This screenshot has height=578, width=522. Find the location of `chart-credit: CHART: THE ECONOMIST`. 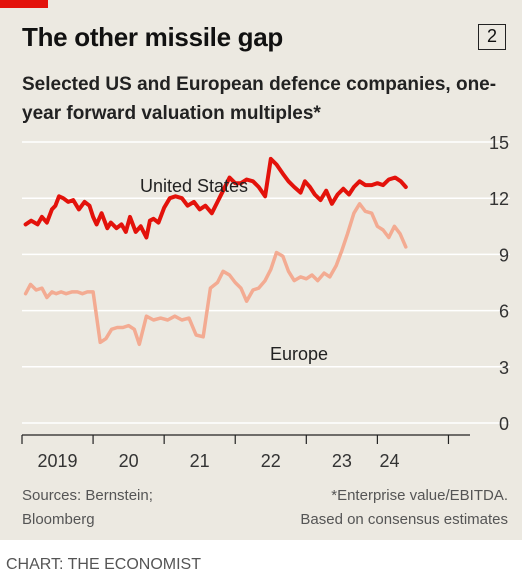

chart-credit: CHART: THE ECONOMIST is located at coordinates (103, 564).